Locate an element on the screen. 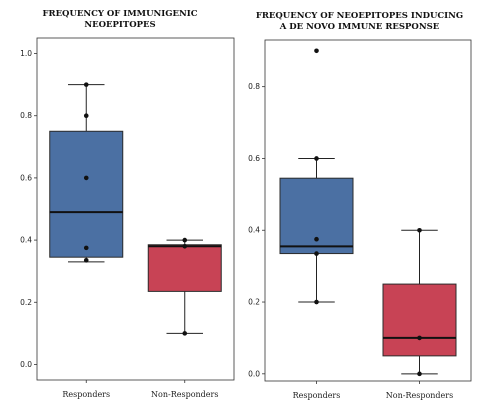 This screenshot has width=479, height=407. chart-title-line-2: NEOEPITOPES is located at coordinates (120, 25).